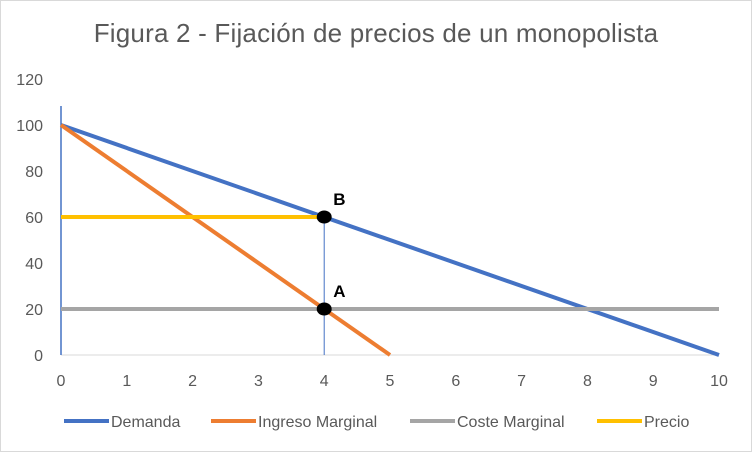 This screenshot has height=452, width=752. I want to click on x-tick-label: 5, so click(390, 381).